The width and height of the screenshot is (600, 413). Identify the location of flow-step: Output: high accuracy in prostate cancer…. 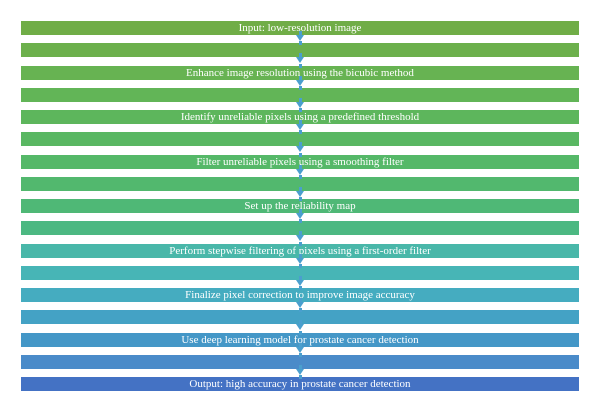
(300, 384).